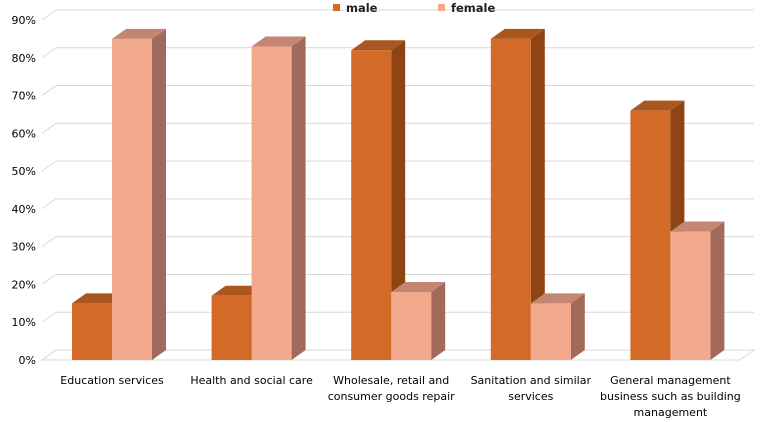  I want to click on legend-label-female: female, so click(473, 8).